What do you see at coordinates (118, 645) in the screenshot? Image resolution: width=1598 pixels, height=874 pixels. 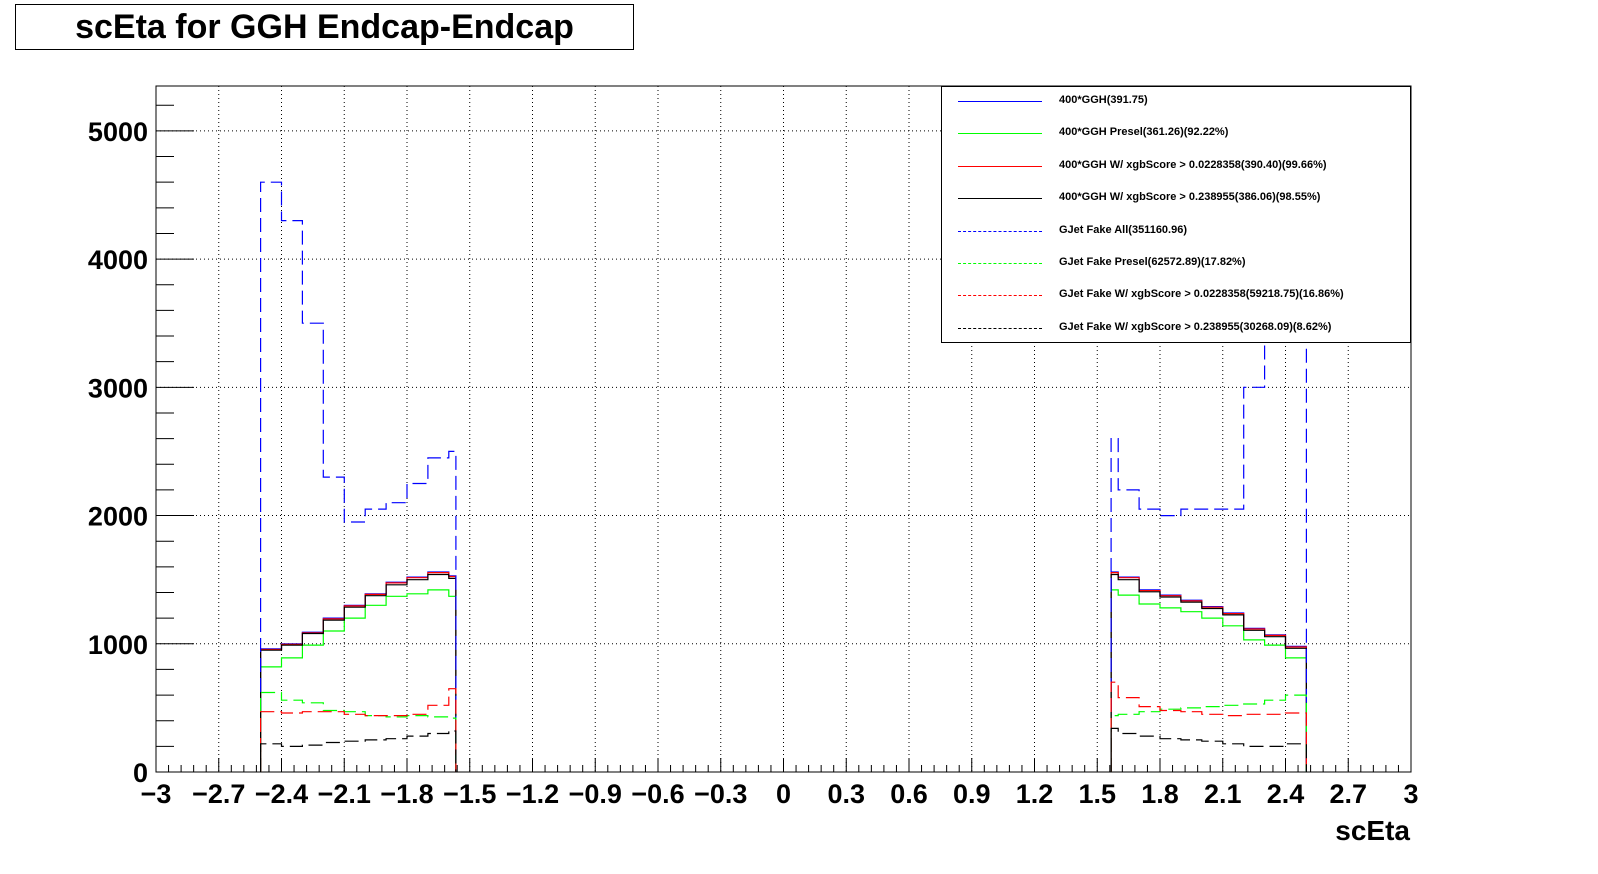 I see `y-tick-label: 1000` at bounding box center [118, 645].